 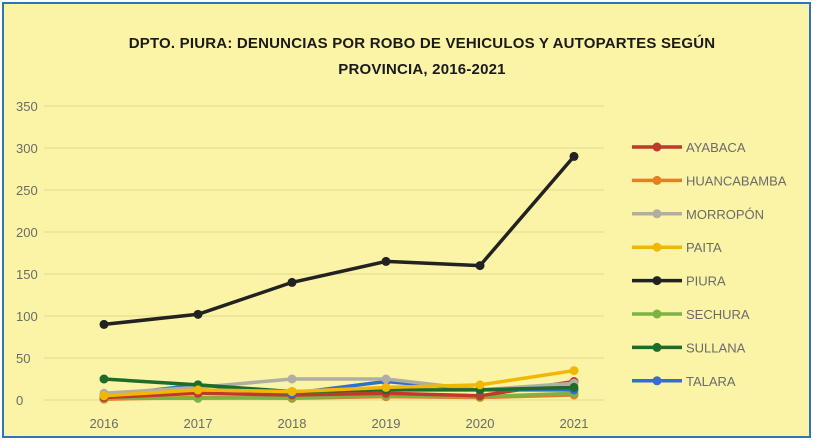 I want to click on y-tick-label: 0, so click(x=19, y=400).